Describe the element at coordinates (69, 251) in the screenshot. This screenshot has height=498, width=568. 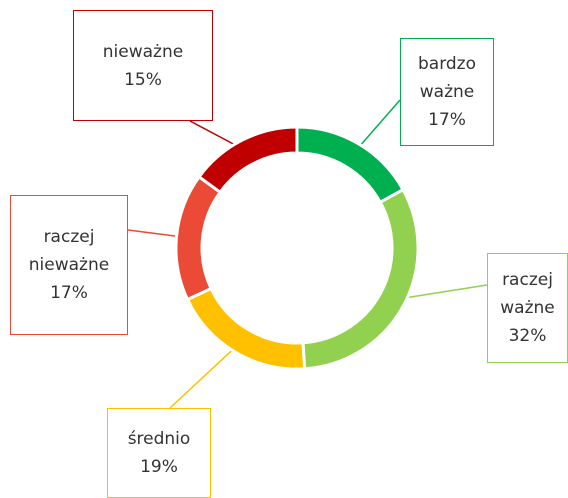
I see `category-label: raczej nieważne` at that location.